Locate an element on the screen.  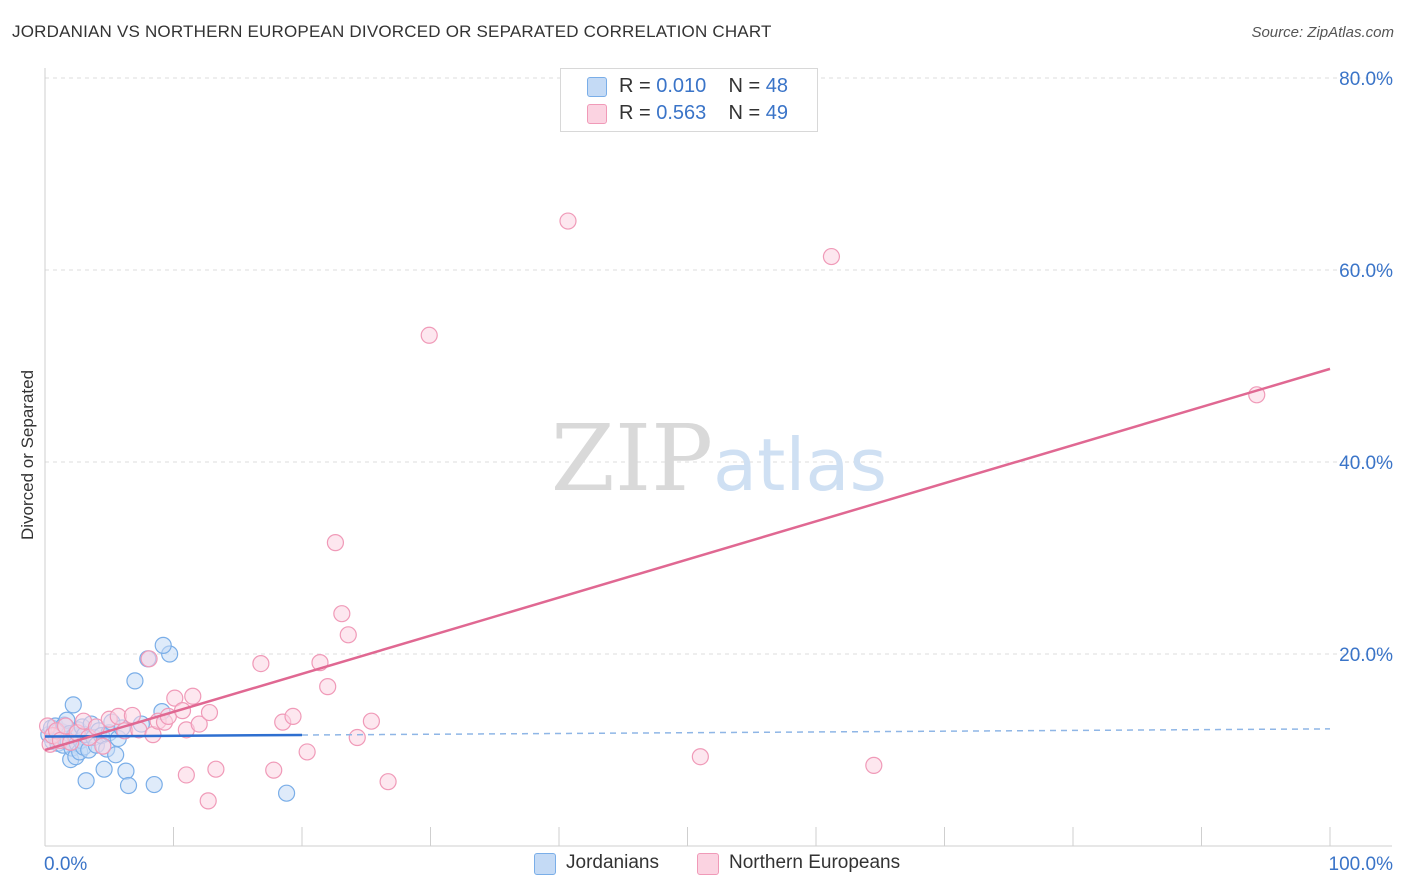
legend-r-value: 0.010 is located at coordinates (681, 86).